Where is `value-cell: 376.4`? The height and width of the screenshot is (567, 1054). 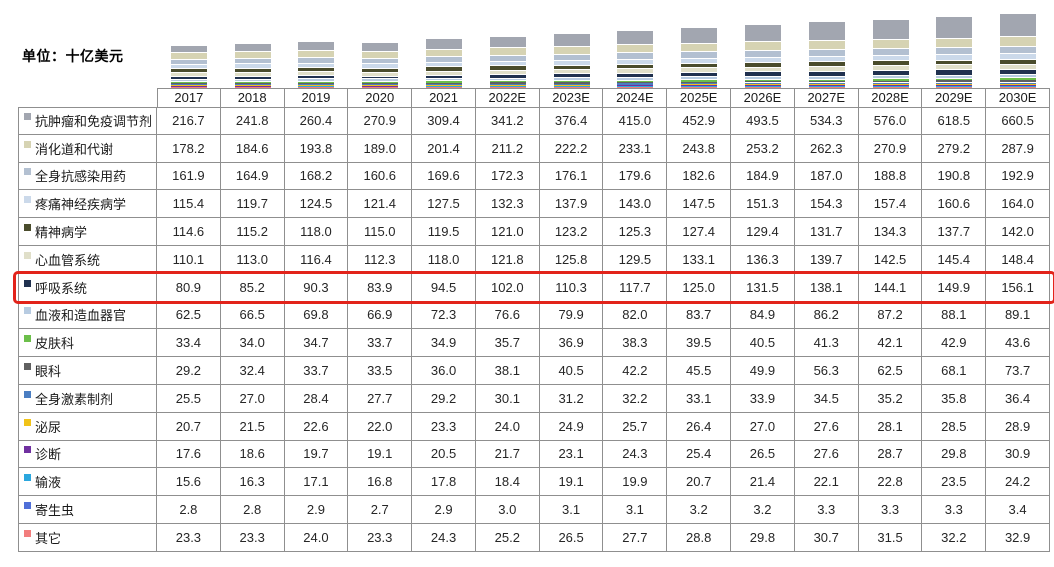
value-cell: 376.4 is located at coordinates (572, 121).